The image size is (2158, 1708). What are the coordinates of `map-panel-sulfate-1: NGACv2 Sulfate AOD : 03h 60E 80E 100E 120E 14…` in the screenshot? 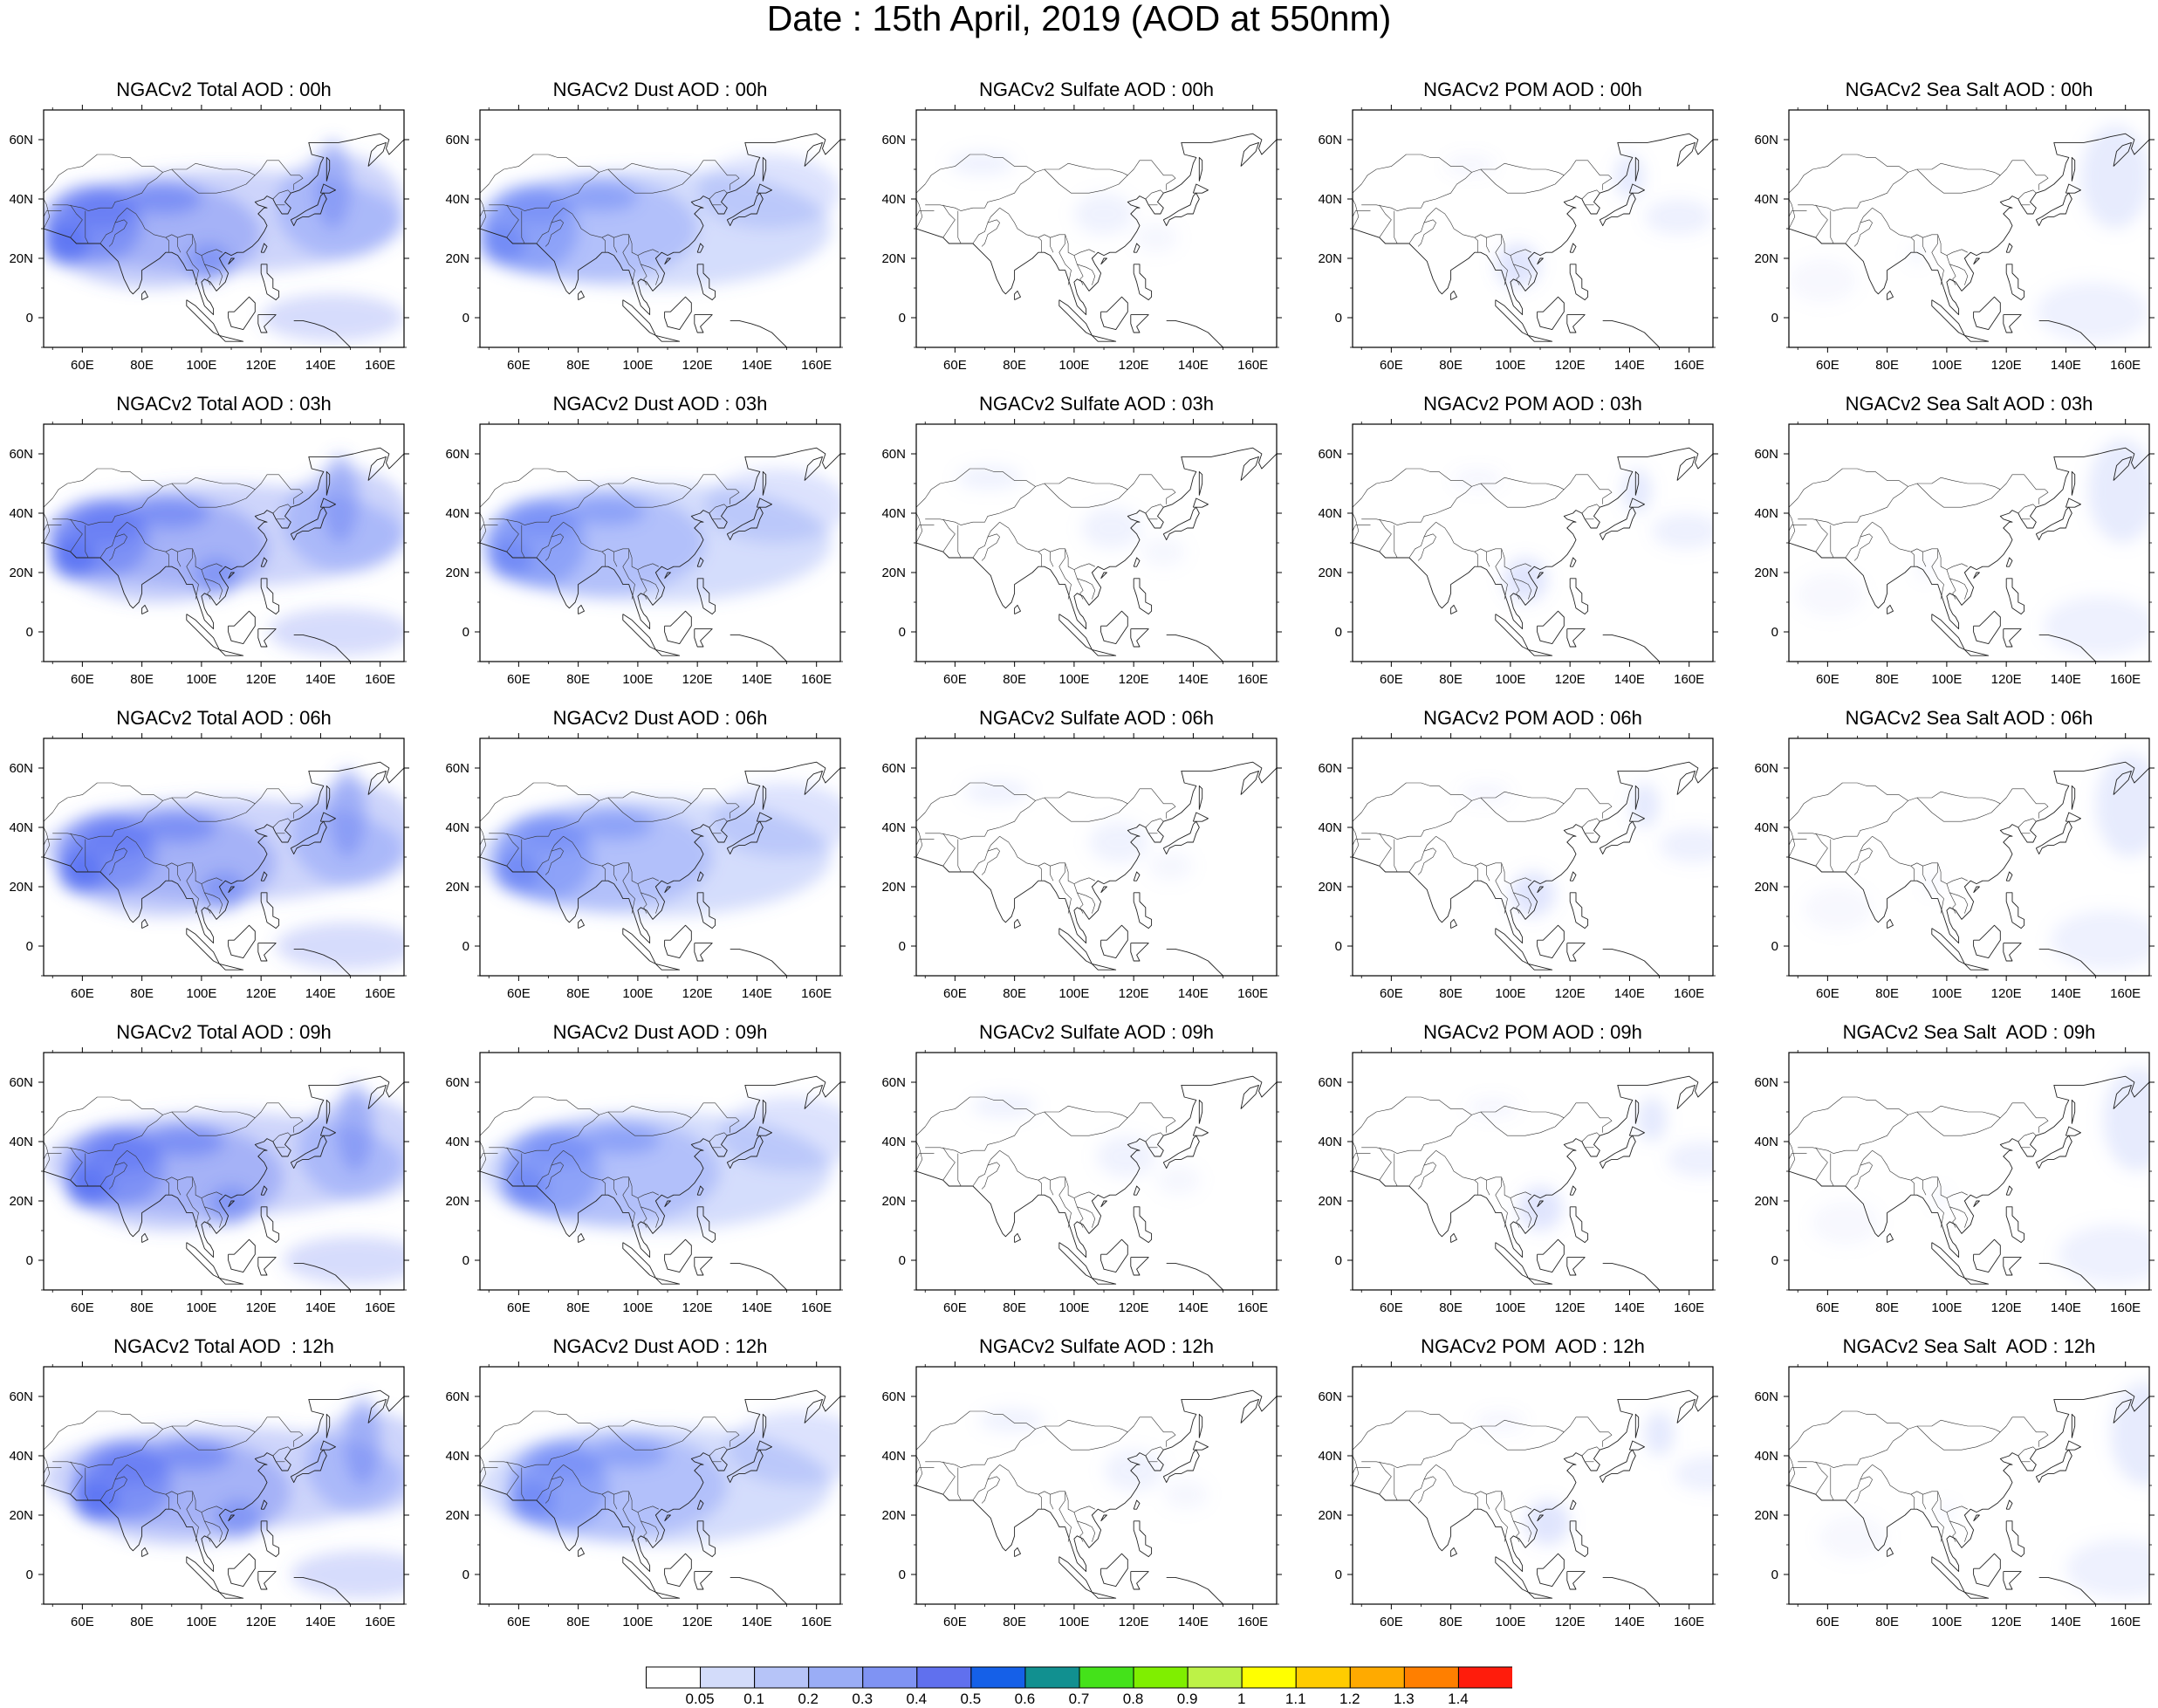 It's located at (1086, 546).